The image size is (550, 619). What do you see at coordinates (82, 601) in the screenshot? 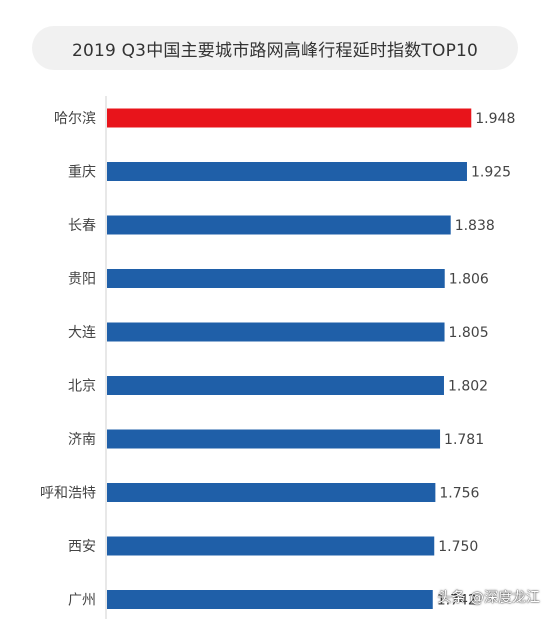
I see `category-label: 广州` at bounding box center [82, 601].